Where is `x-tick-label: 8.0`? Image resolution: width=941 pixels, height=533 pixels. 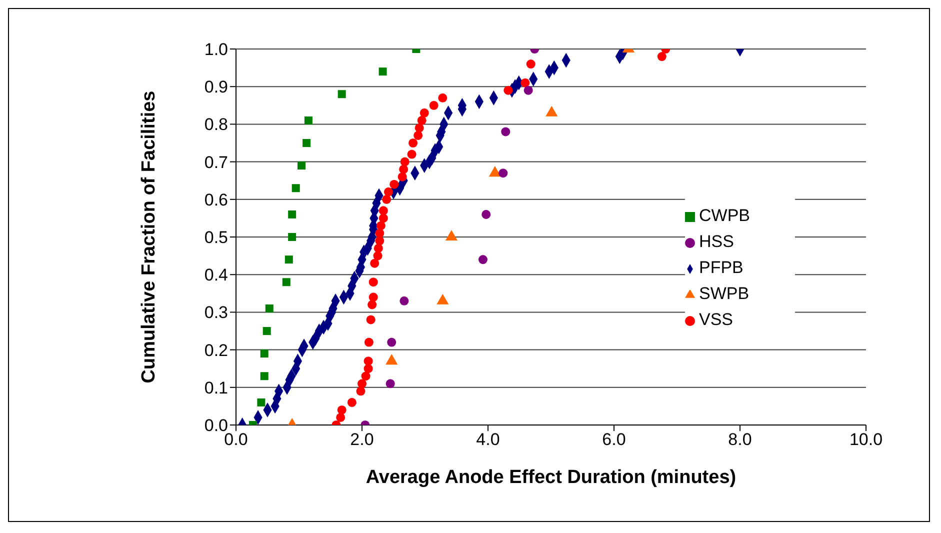
x-tick-label: 8.0 is located at coordinates (740, 440).